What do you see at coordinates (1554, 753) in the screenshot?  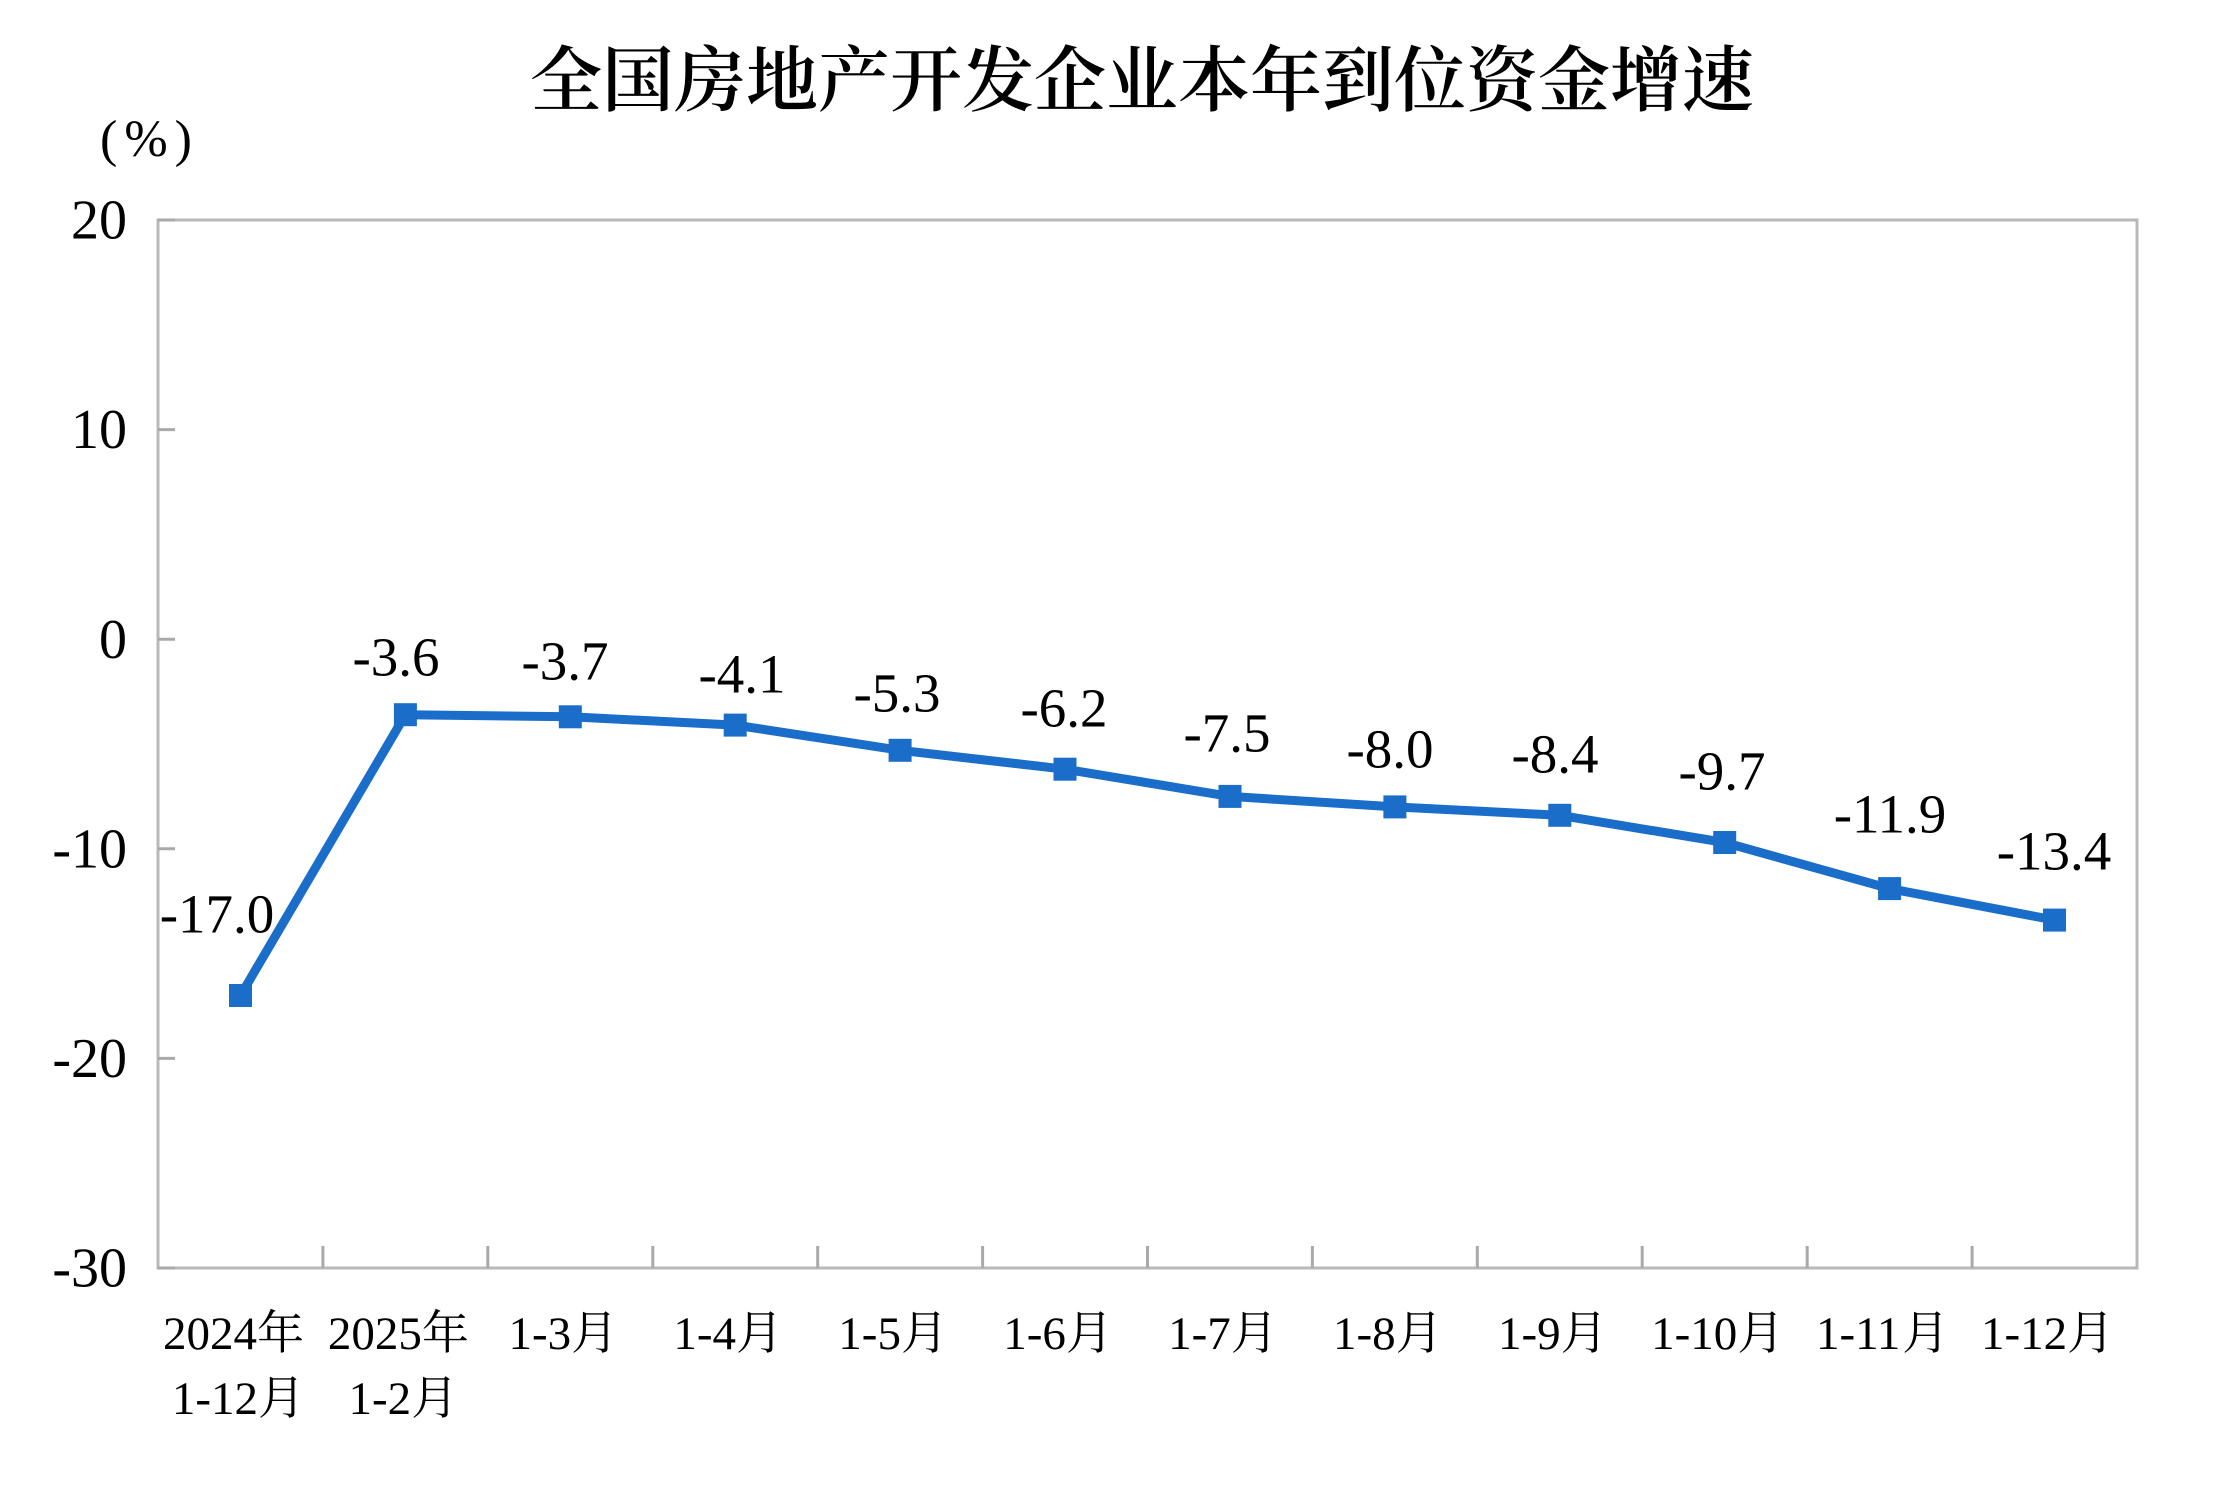 I see `svg-text: -8.4` at bounding box center [1554, 753].